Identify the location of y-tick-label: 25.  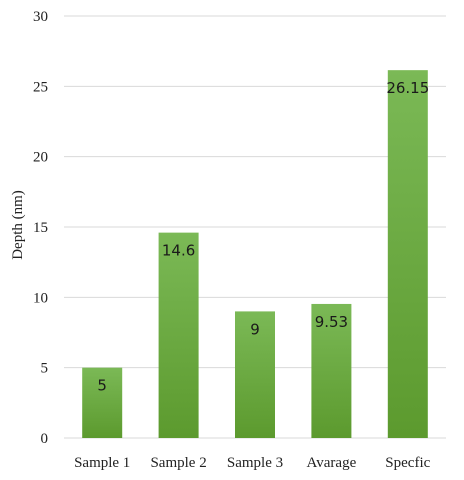
(40, 87).